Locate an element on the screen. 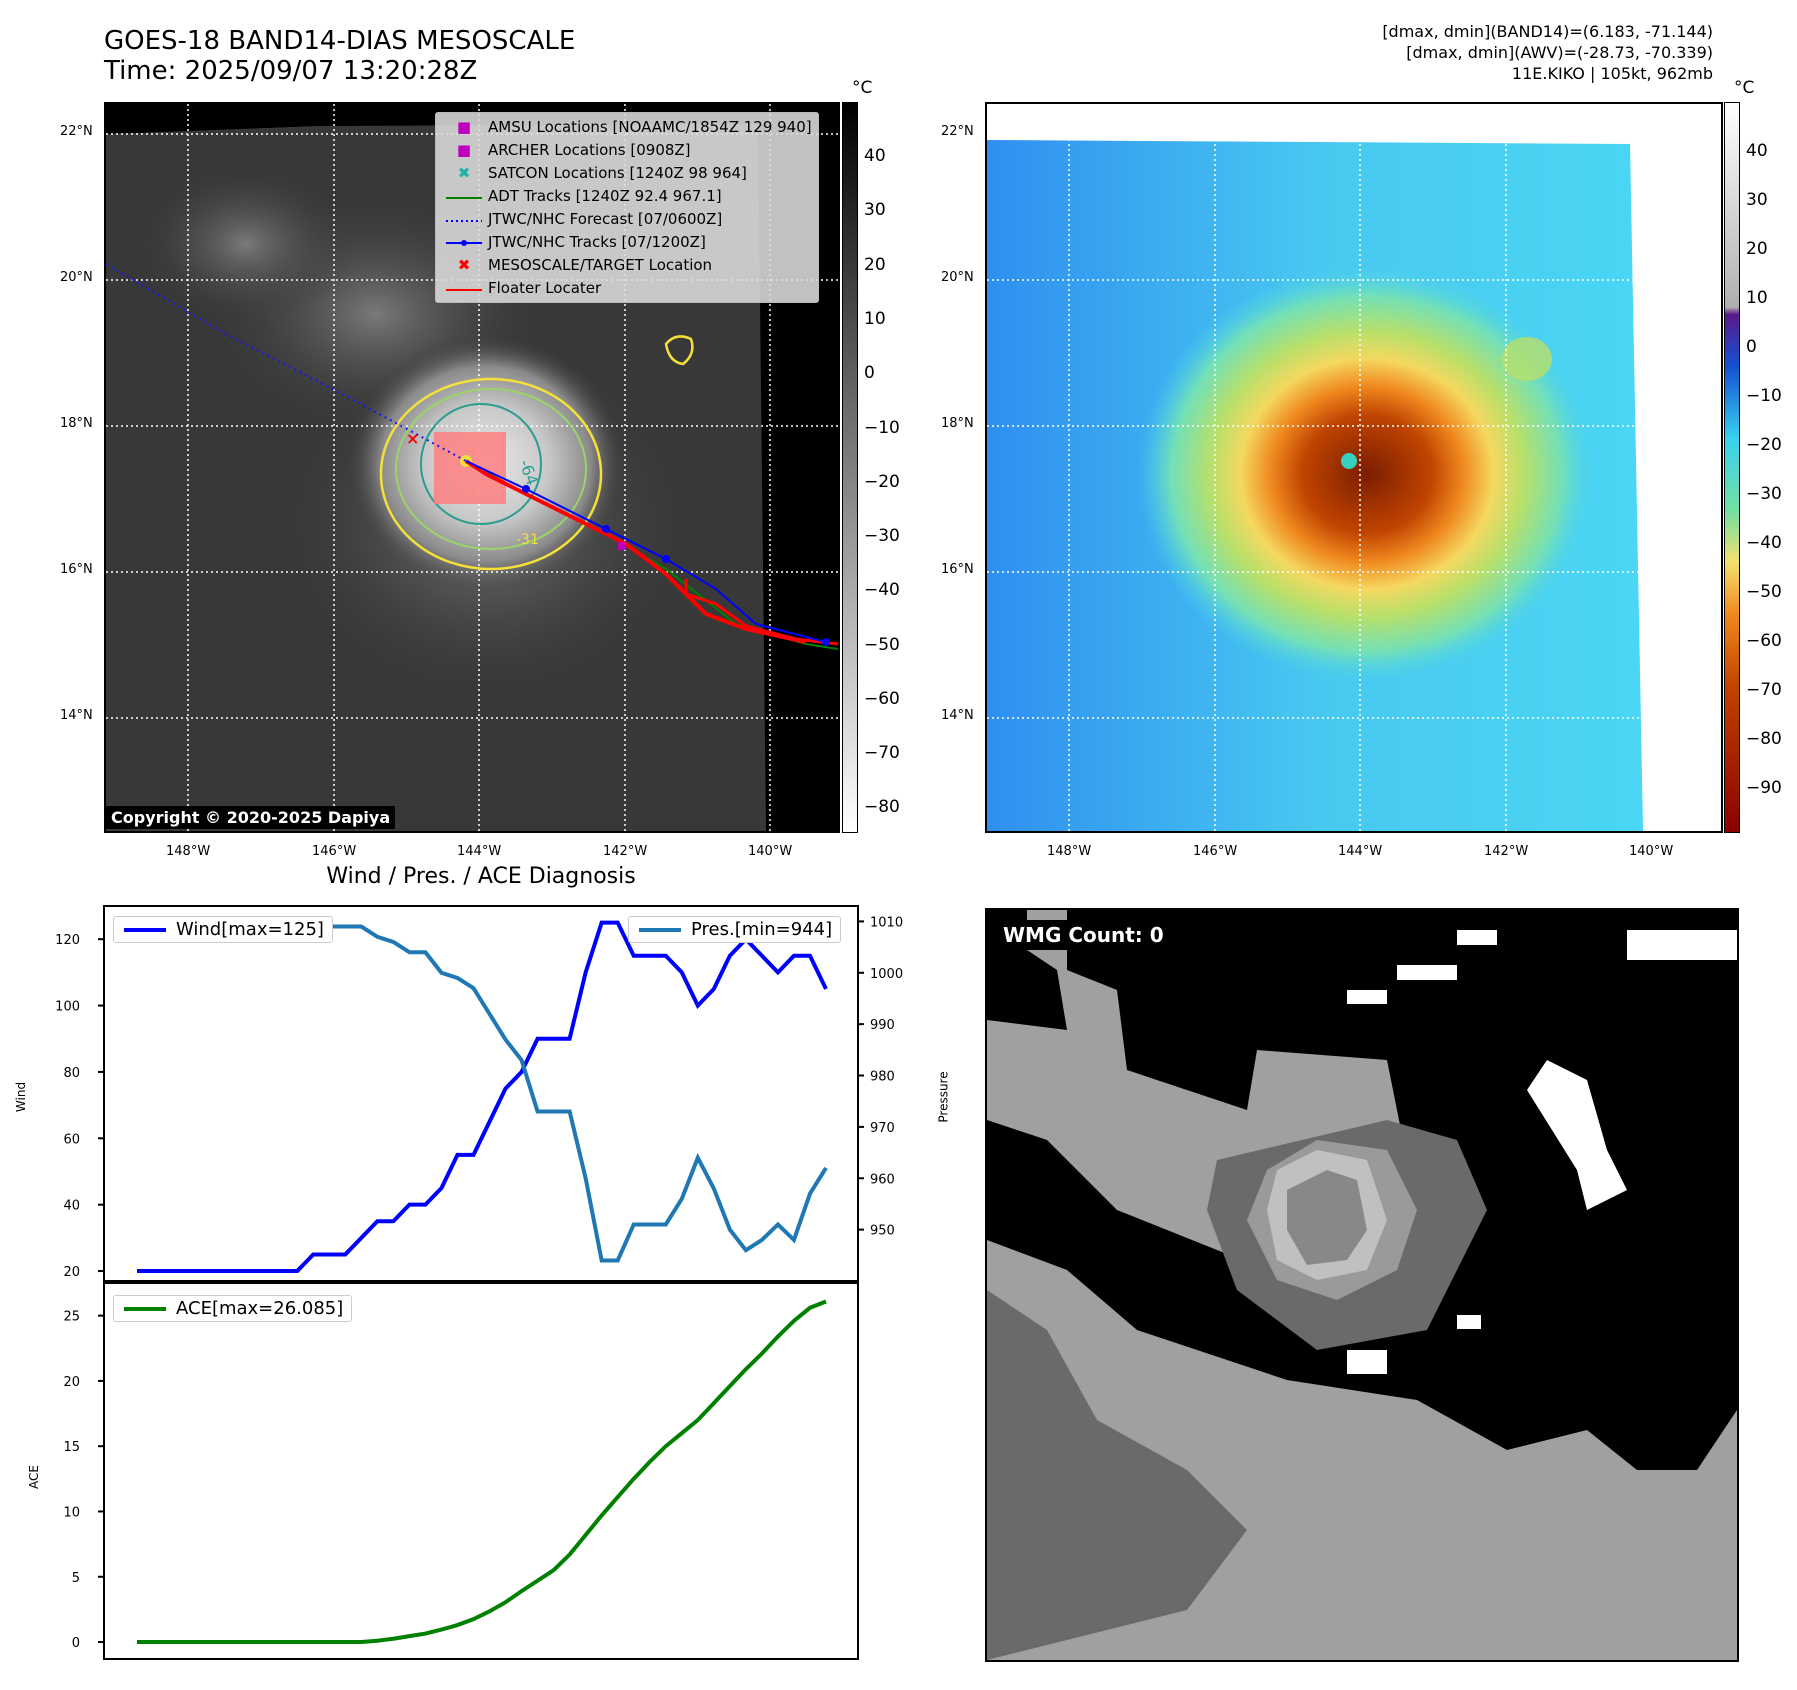  copyright-label: Copyright © 2020-2025 Dapiya is located at coordinates (251, 817).